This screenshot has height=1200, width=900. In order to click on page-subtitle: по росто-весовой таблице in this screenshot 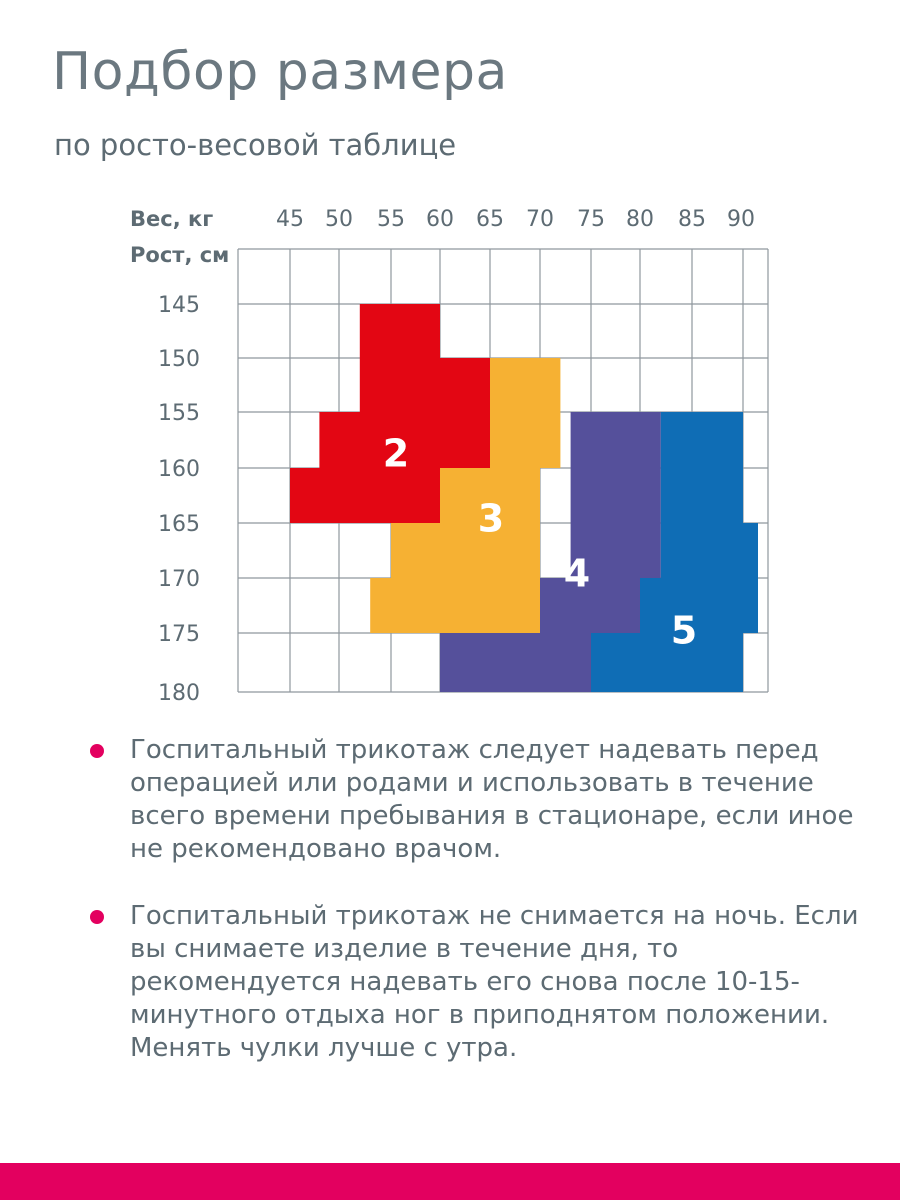, I will do `click(255, 145)`.